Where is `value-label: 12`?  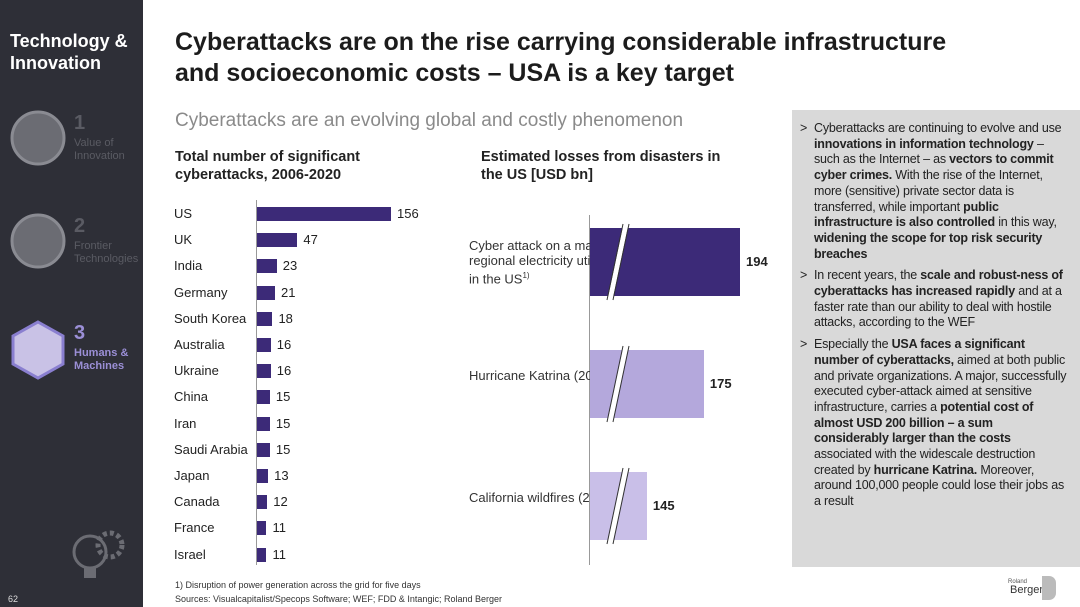
value-label: 12 is located at coordinates (280, 502).